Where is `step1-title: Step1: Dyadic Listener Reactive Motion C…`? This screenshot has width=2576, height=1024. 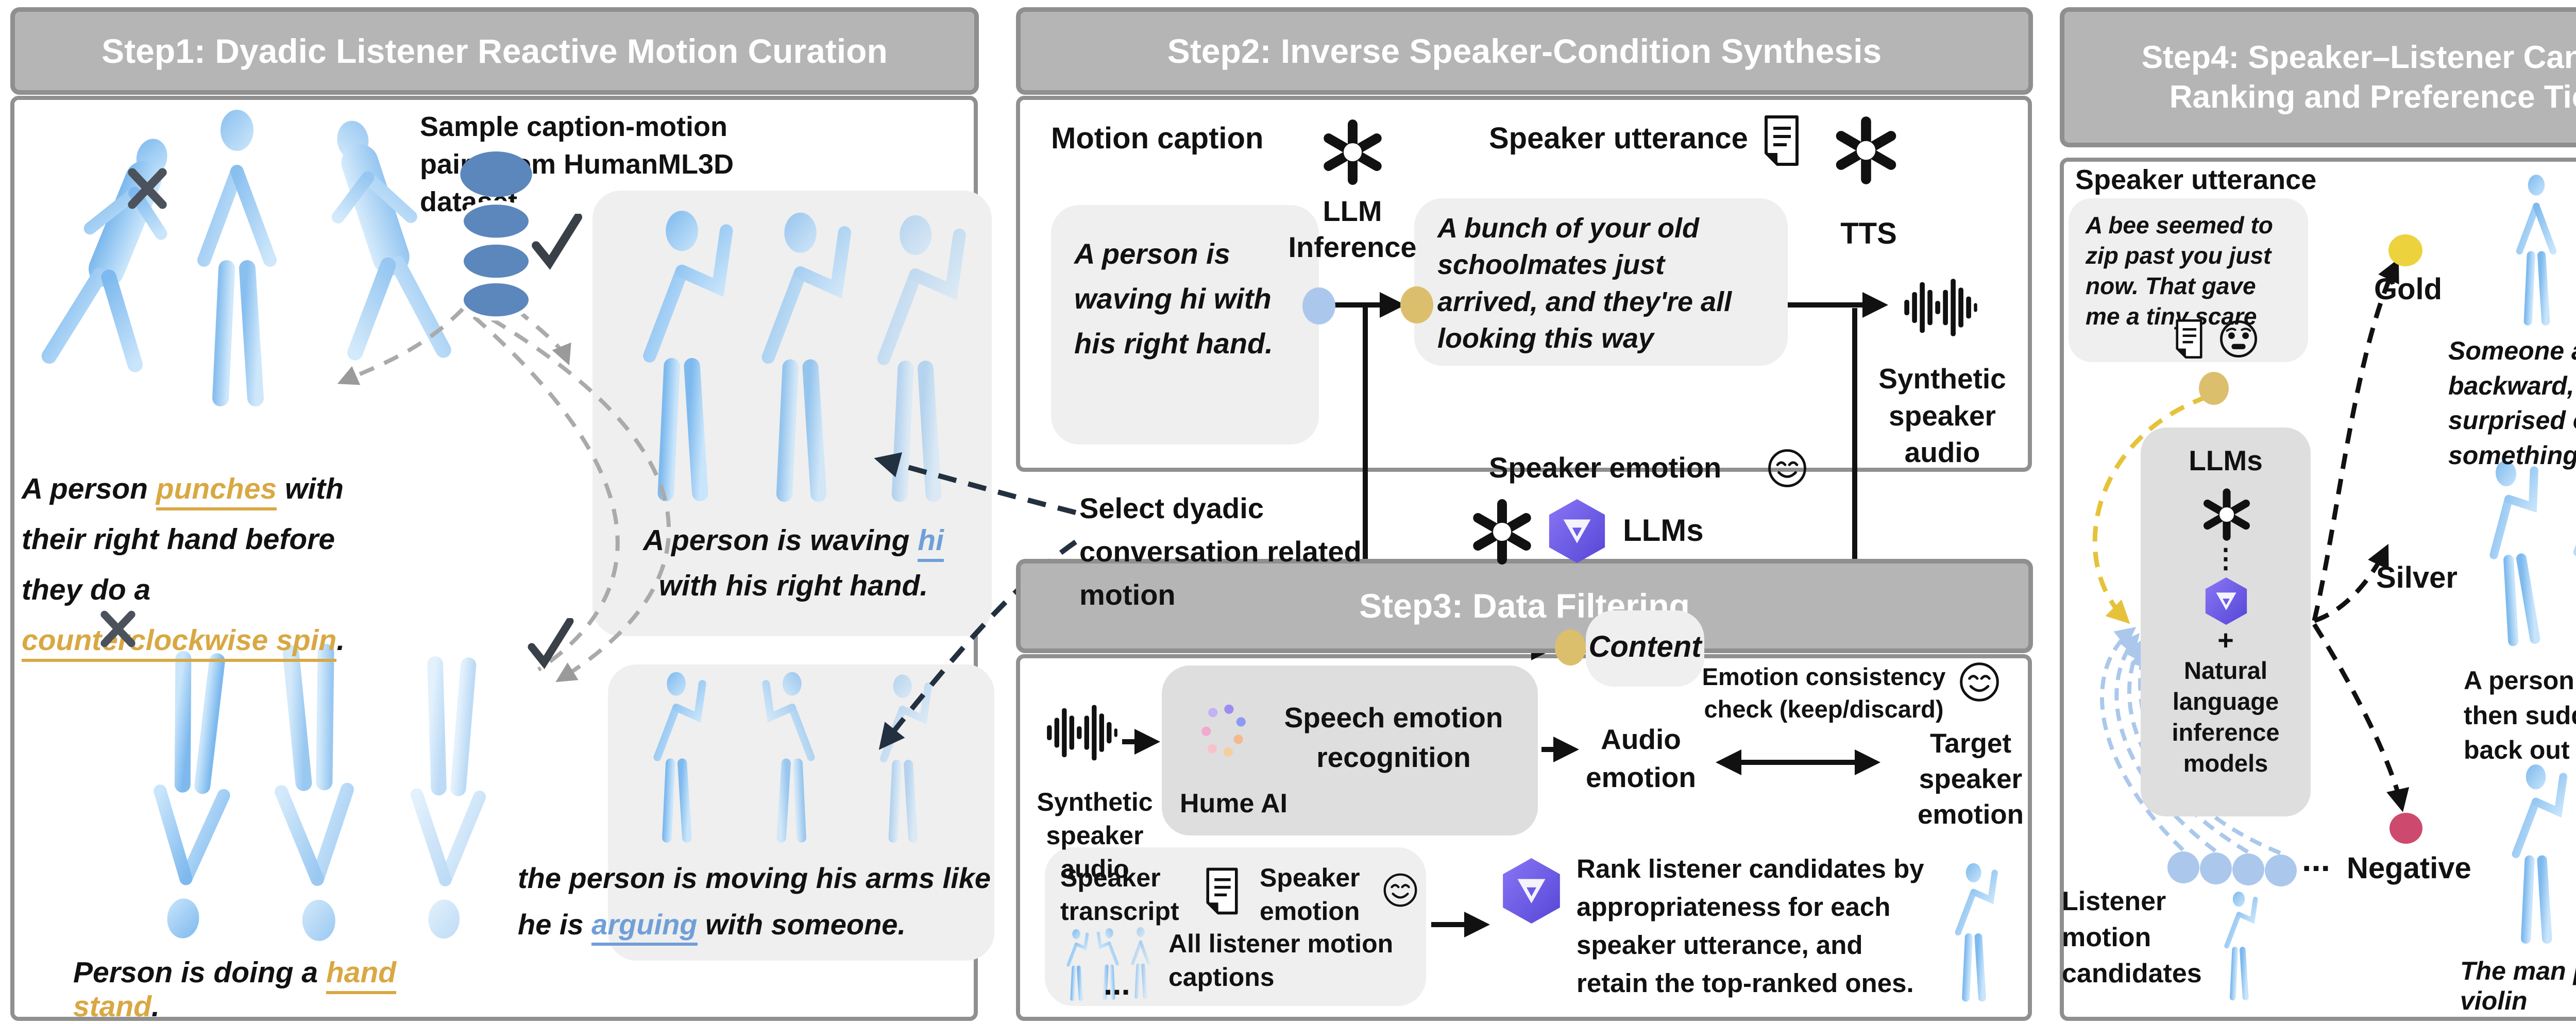
step1-title: Step1: Dyadic Listener Reactive Motion C… is located at coordinates (494, 51).